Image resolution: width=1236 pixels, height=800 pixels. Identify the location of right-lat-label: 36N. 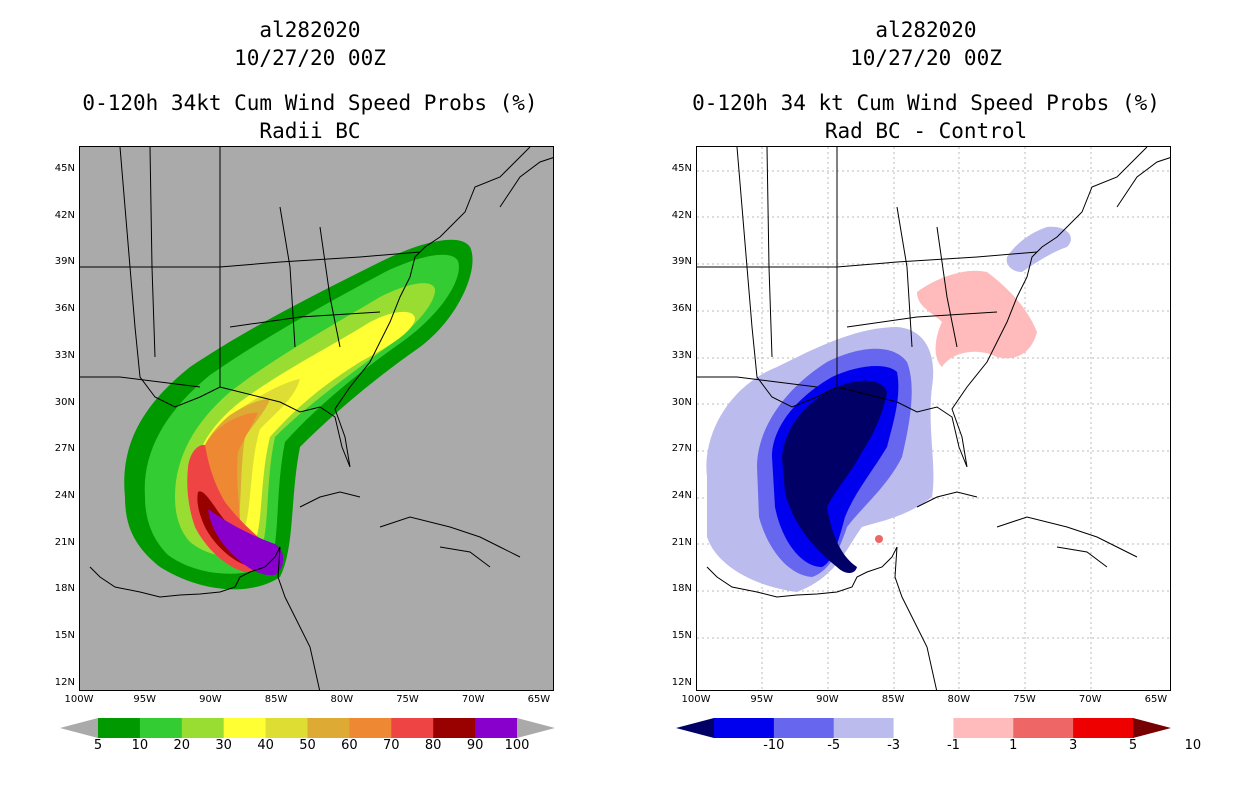
(681, 309).